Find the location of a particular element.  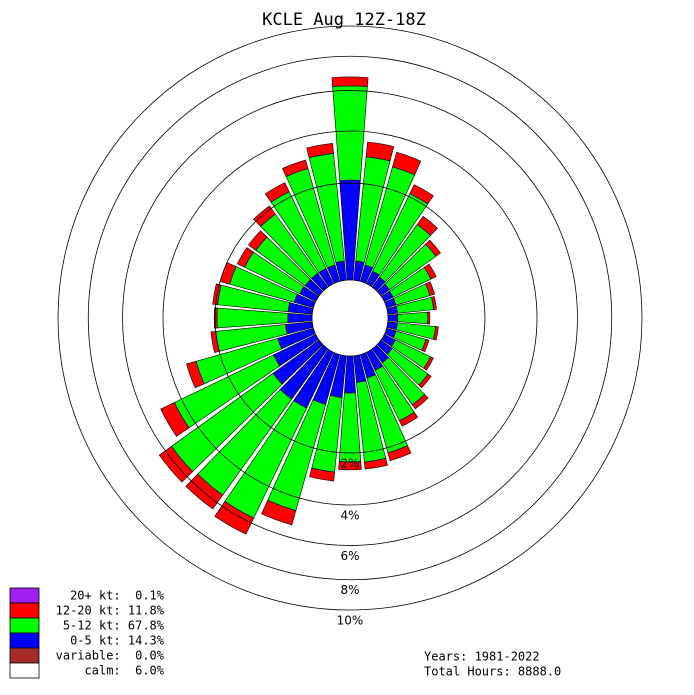

legend-label: calm: 6.0% is located at coordinates (125, 671).